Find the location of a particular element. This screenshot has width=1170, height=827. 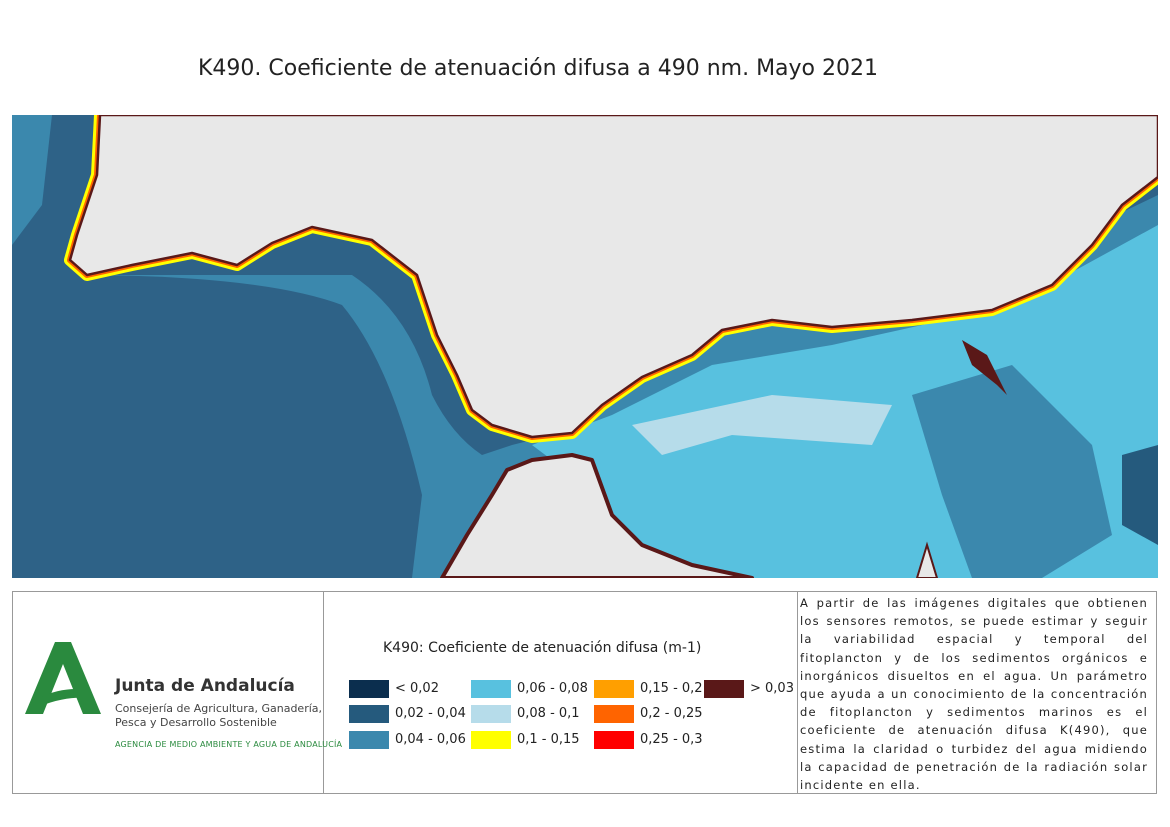

legend-label: 0,04 - 0,06 is located at coordinates (430, 739).